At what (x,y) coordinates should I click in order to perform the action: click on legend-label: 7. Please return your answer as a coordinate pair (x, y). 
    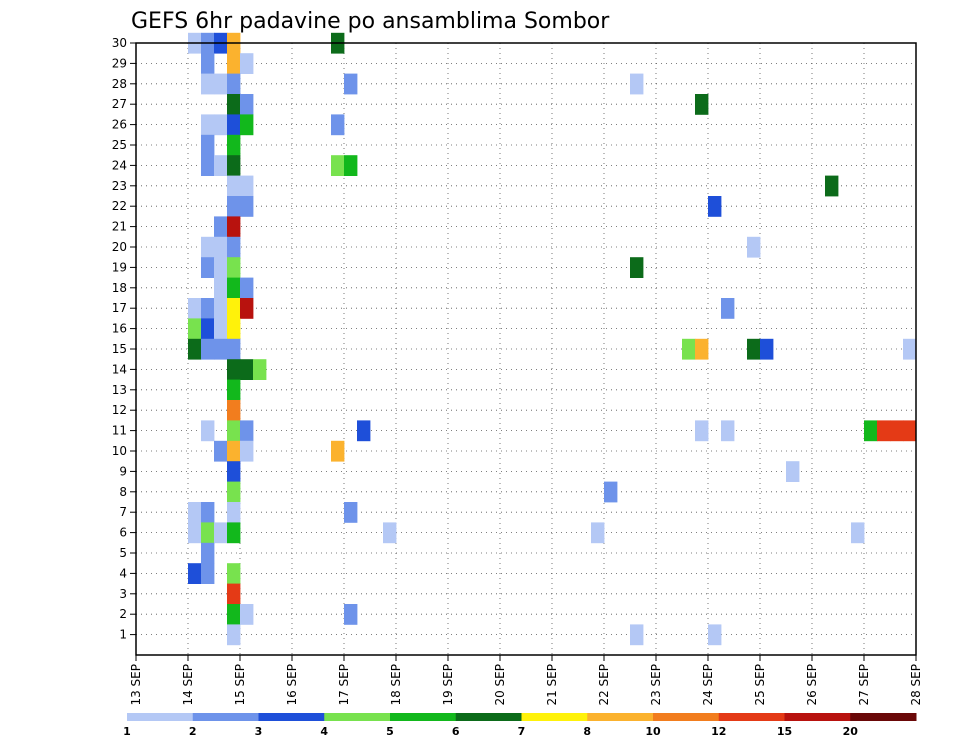
    Looking at the image, I should click on (522, 731).